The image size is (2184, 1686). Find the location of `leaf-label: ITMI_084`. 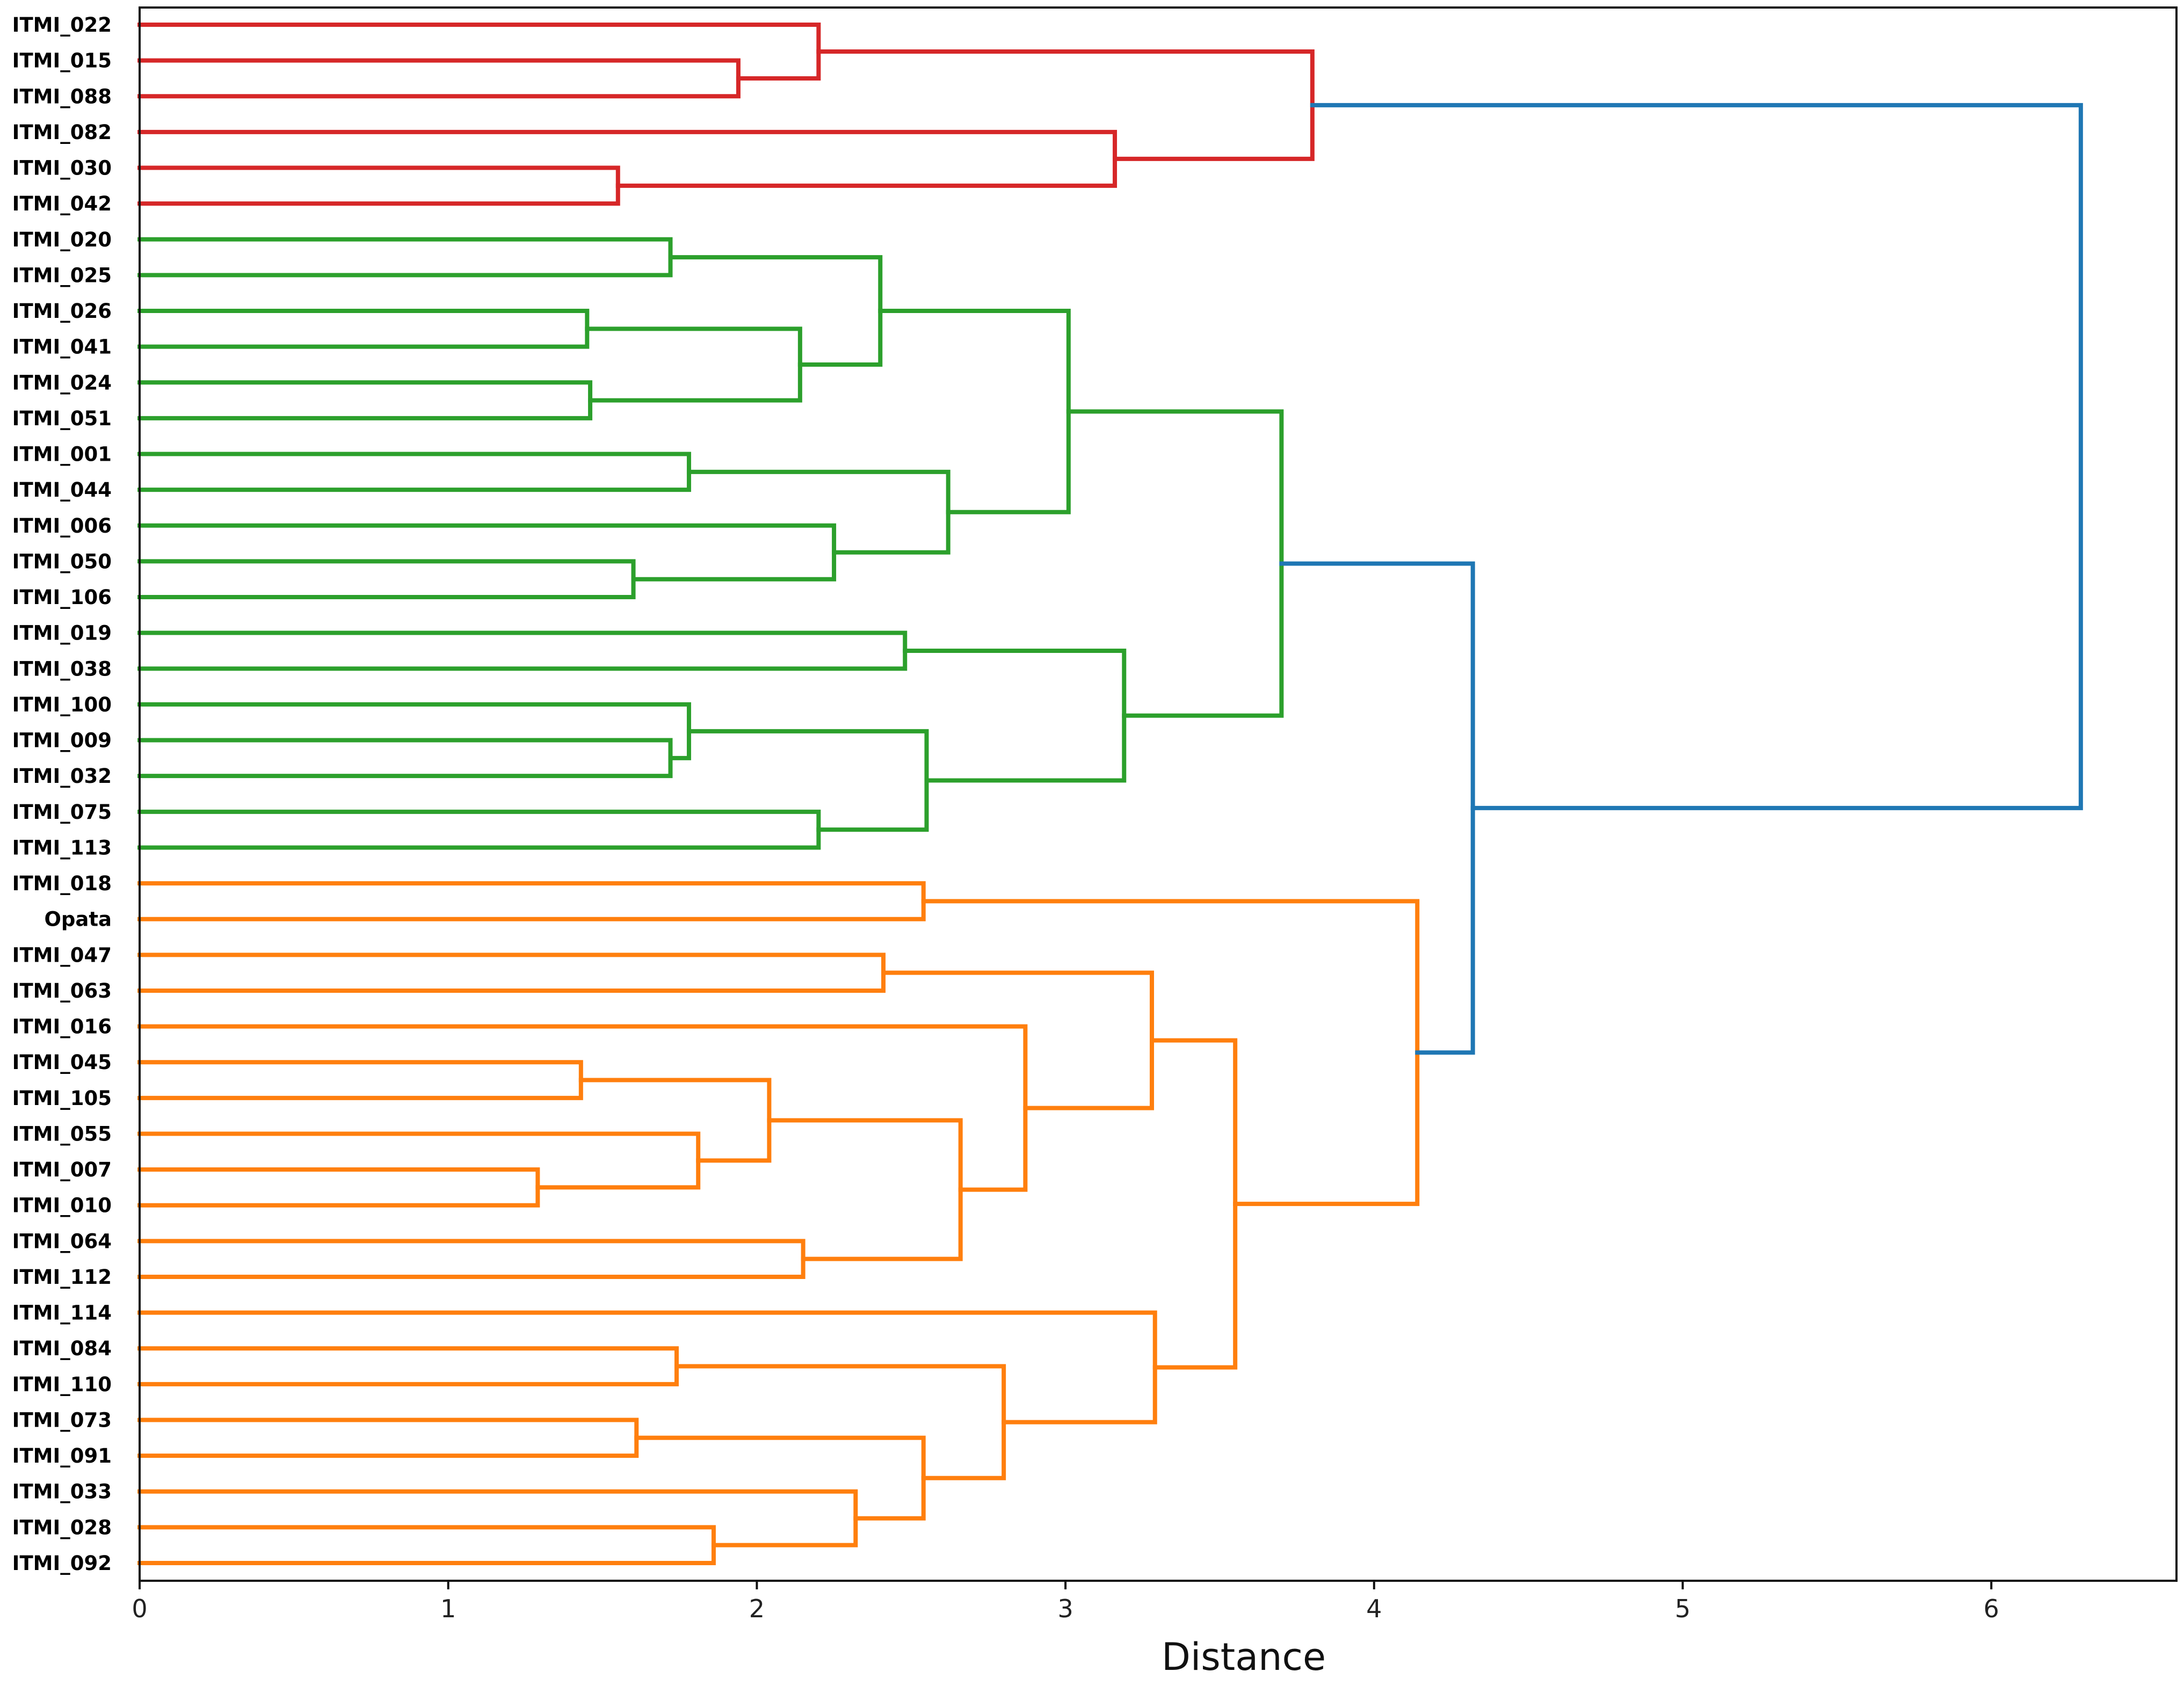

leaf-label: ITMI_084 is located at coordinates (62, 1348).